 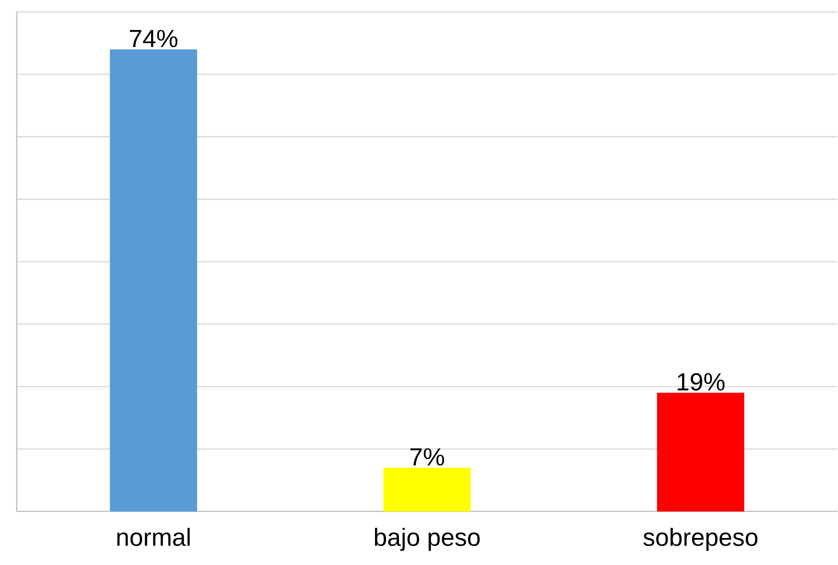 What do you see at coordinates (701, 382) in the screenshot?
I see `data-label: 19%` at bounding box center [701, 382].